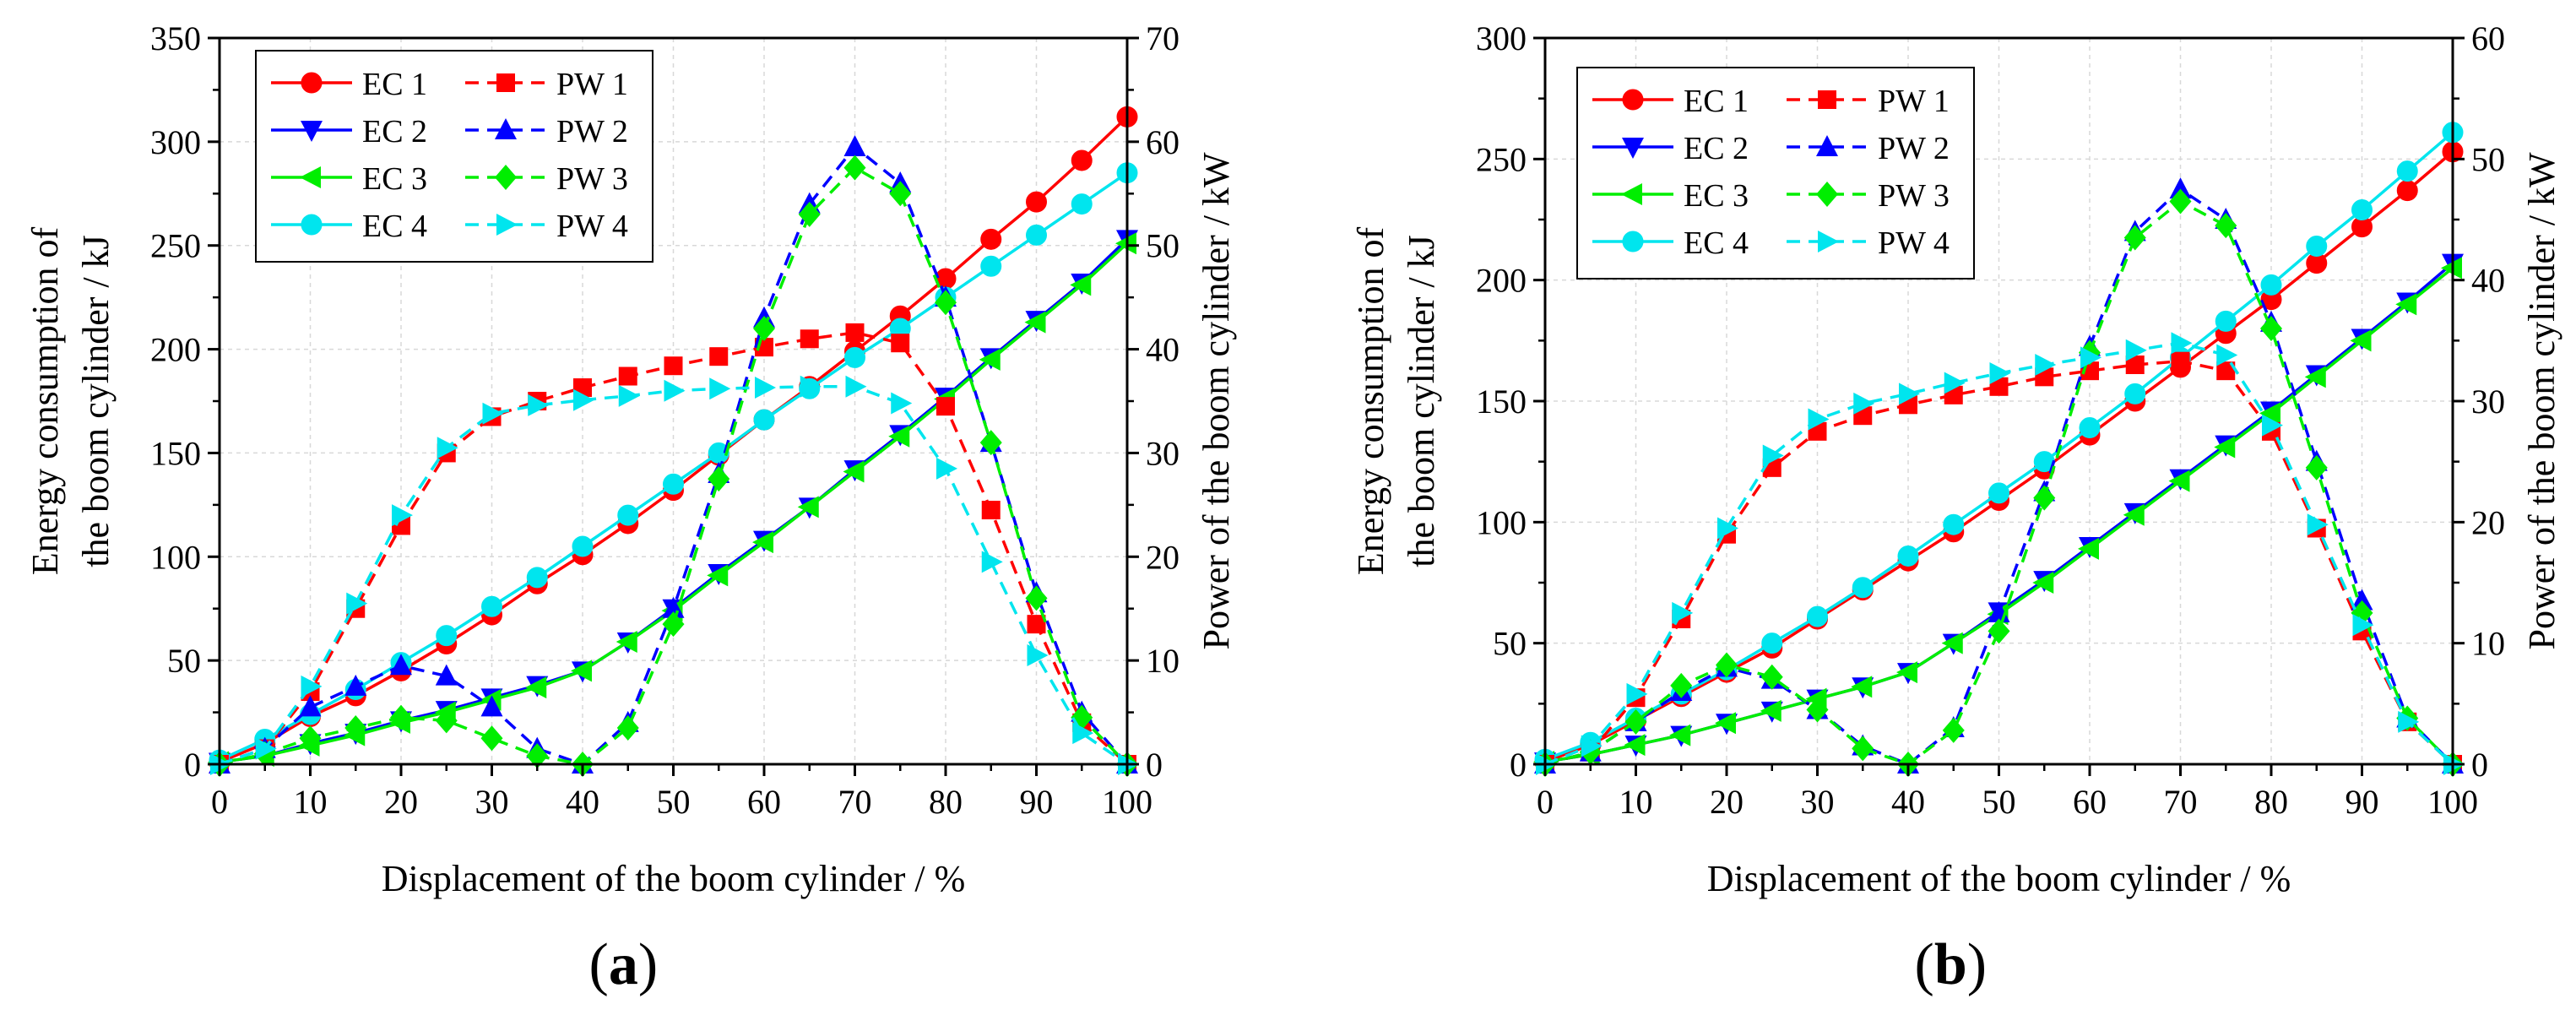  I want to click on legend-label: PW 4, so click(592, 226).